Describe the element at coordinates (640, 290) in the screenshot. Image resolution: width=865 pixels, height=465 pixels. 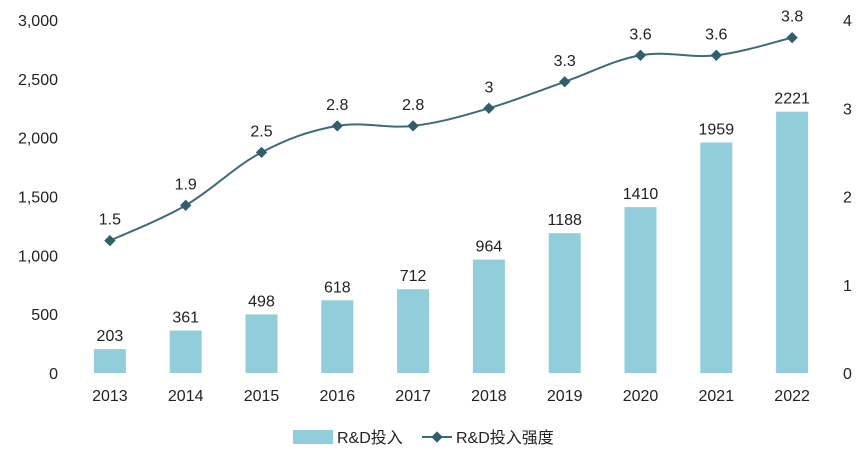
I see `bar-2020` at that location.